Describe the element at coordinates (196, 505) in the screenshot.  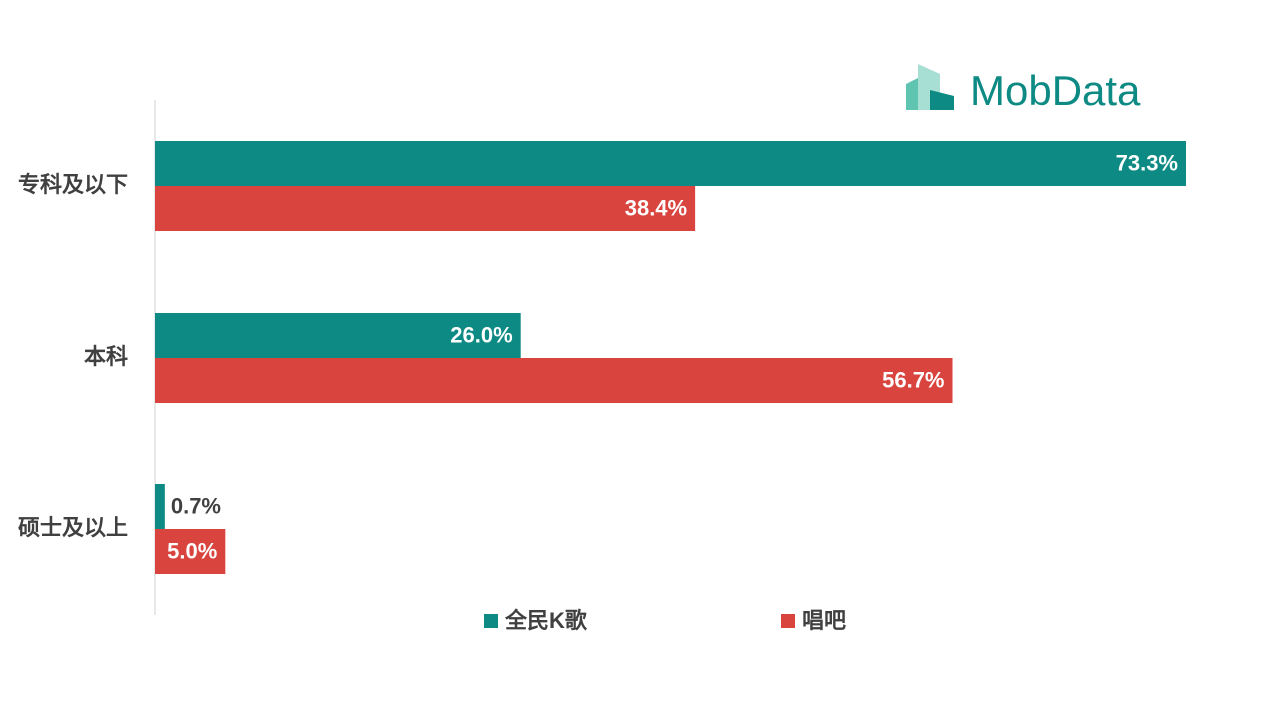
I see `value-label: 0.7%` at that location.